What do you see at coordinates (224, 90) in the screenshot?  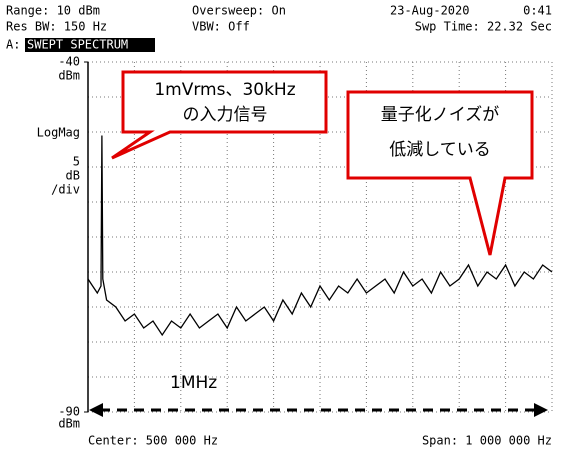 I see `callout-text: 1mVrms、30kHz` at bounding box center [224, 90].